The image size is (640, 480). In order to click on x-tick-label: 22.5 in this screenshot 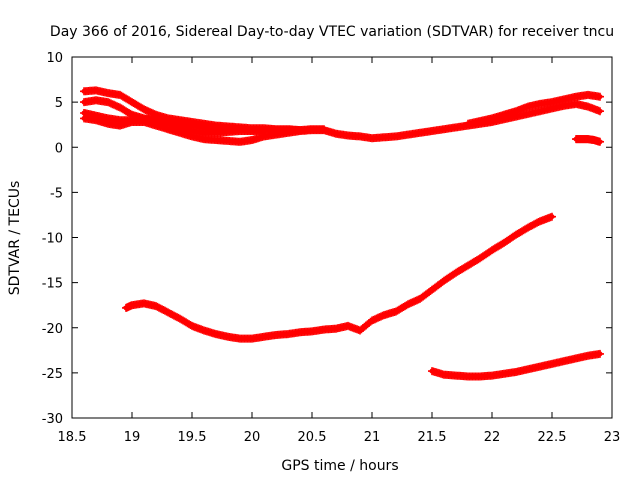, I will do `click(552, 437)`.